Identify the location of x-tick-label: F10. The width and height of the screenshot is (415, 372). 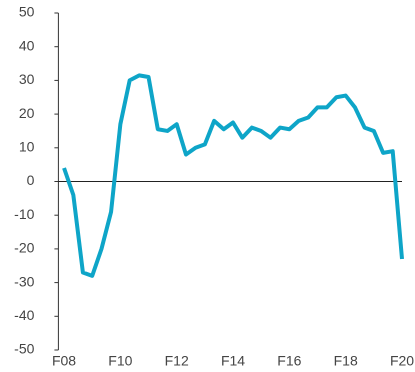
(120, 361).